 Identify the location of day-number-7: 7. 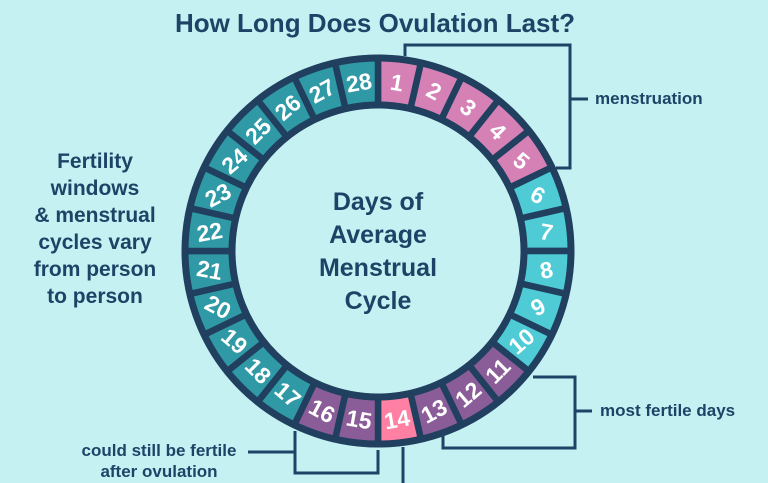
(546, 232).